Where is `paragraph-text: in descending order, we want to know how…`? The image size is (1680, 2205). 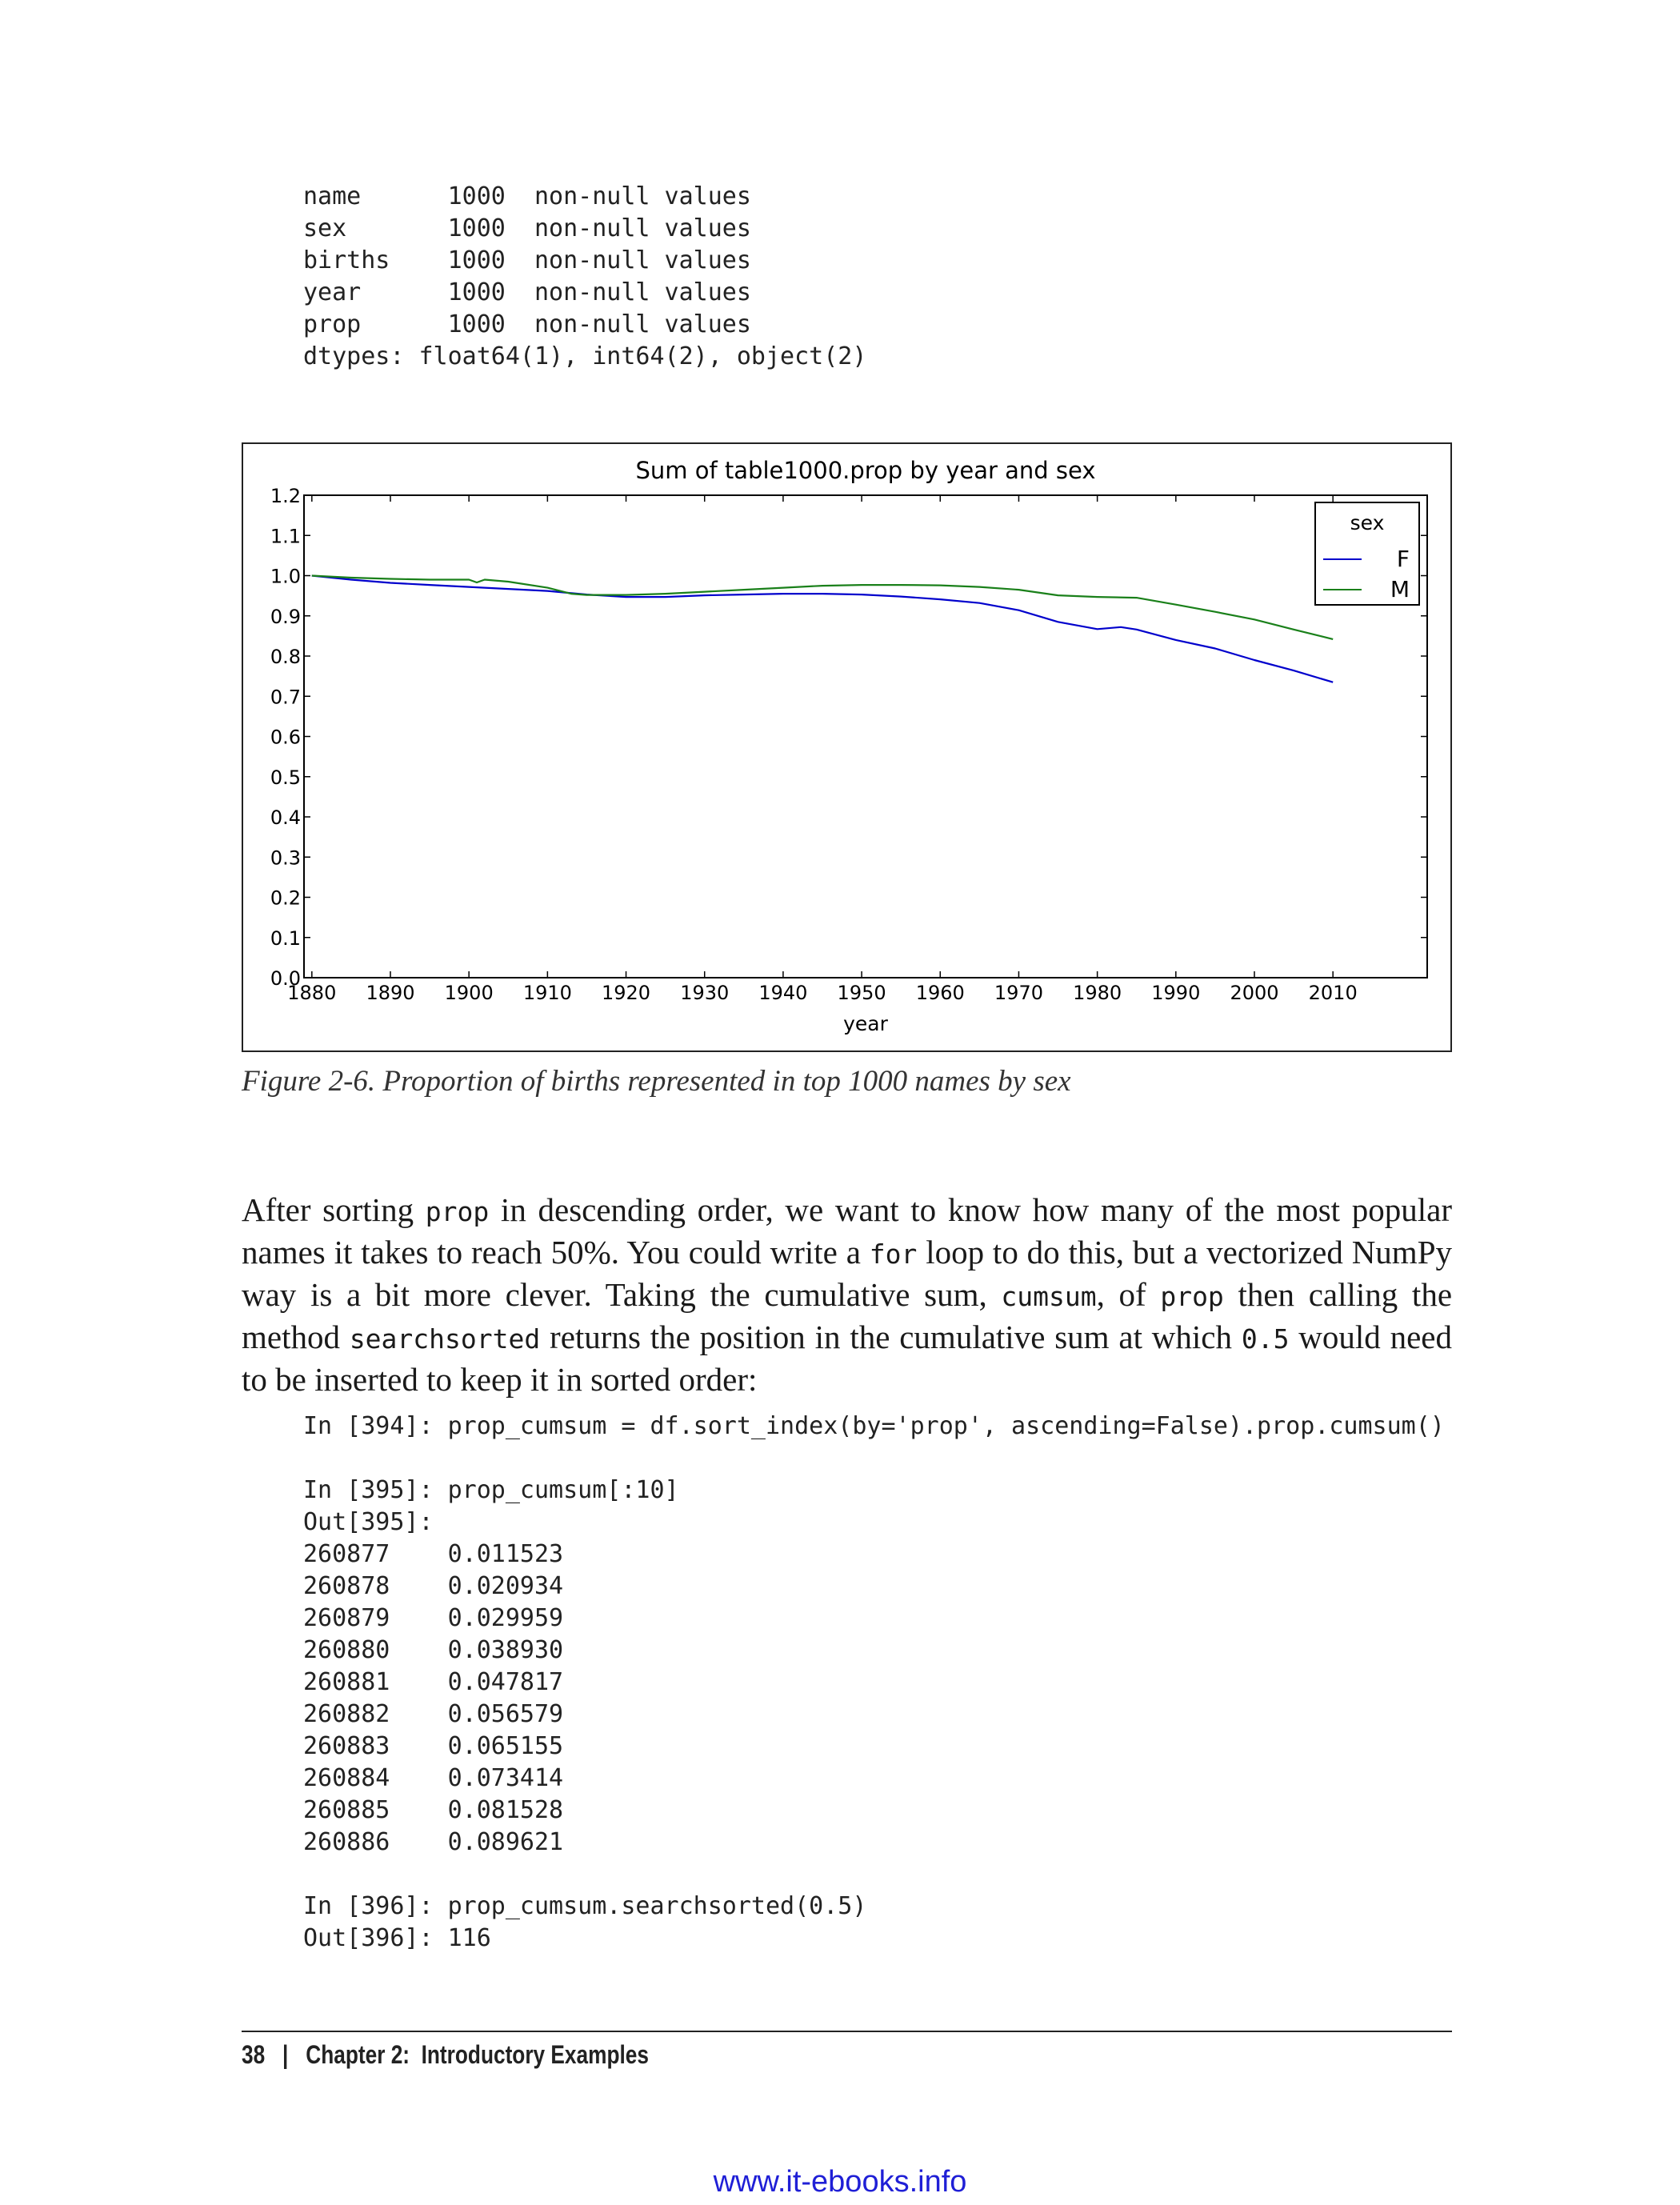
paragraph-text: in descending order, we want to know how… is located at coordinates (847, 1231).